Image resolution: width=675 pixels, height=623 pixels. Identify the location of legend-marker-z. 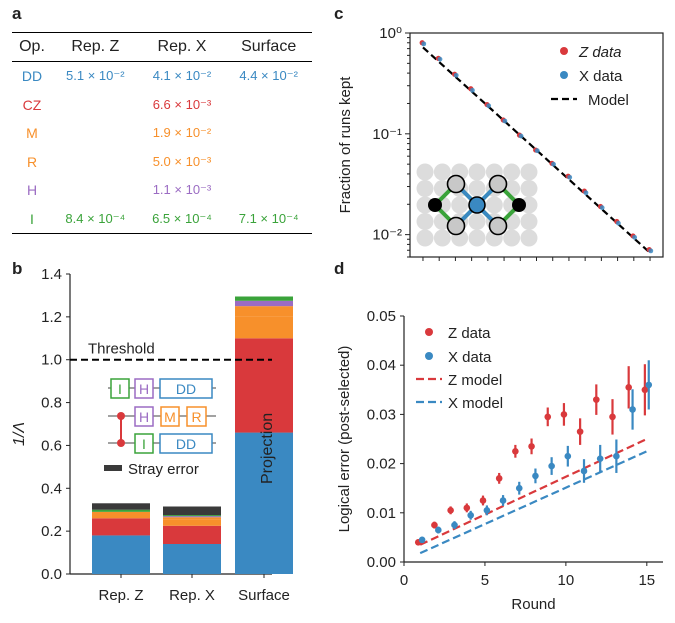
(564, 51).